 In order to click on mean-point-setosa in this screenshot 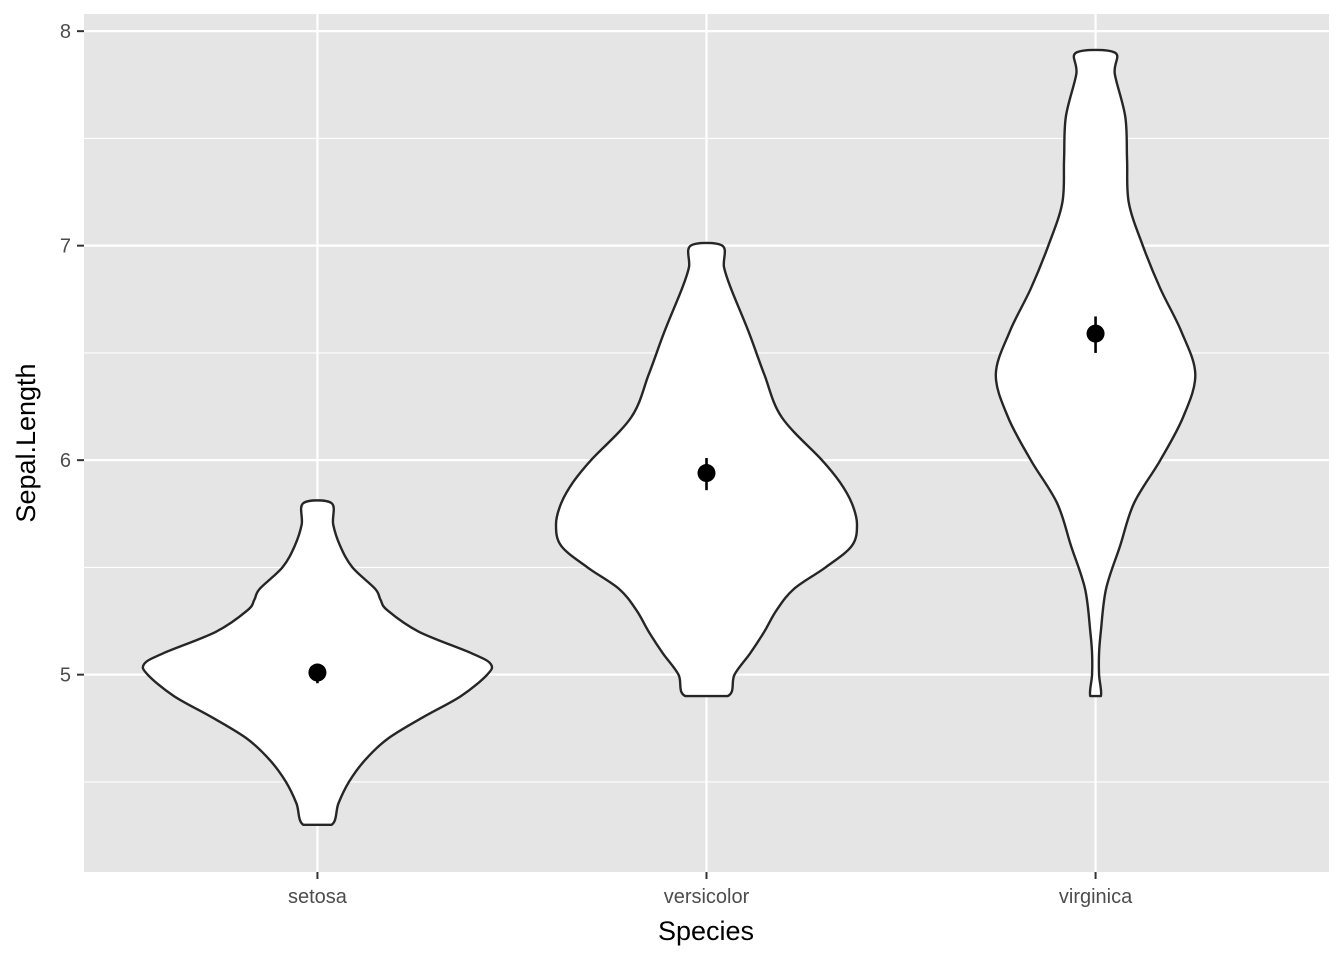, I will do `click(317, 672)`.